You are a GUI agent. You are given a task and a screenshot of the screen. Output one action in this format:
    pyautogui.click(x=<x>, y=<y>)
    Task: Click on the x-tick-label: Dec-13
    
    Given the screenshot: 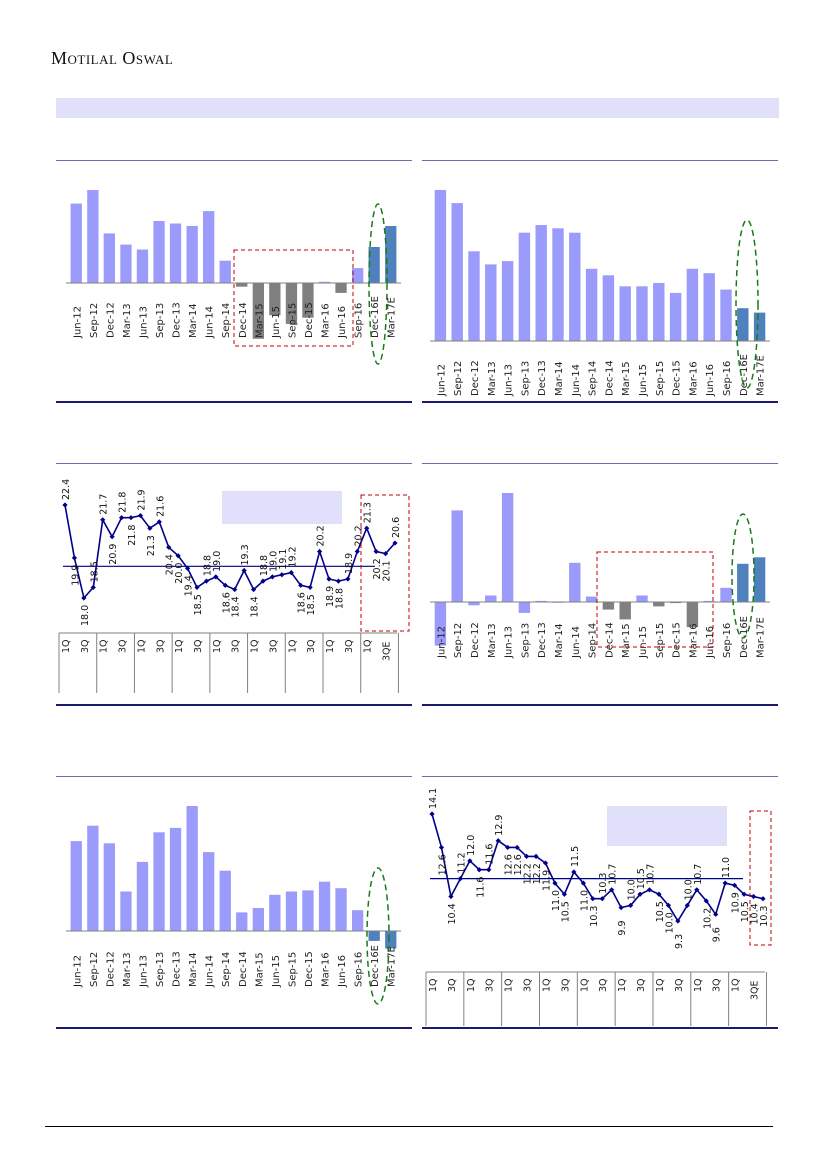 What is the action you would take?
    pyautogui.click(x=177, y=320)
    